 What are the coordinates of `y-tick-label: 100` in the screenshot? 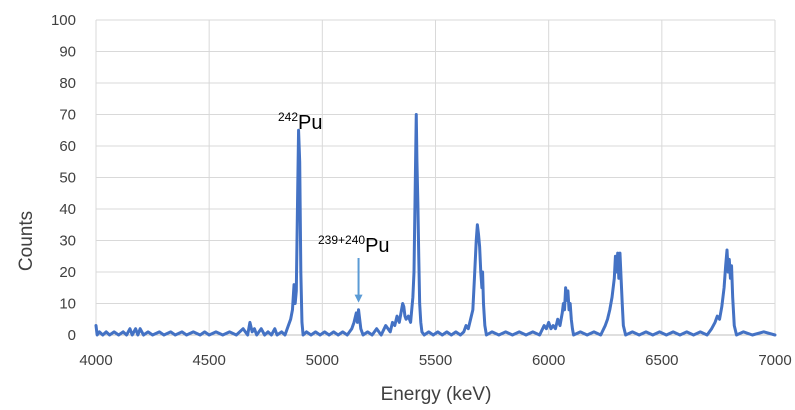 It's located at (63, 20).